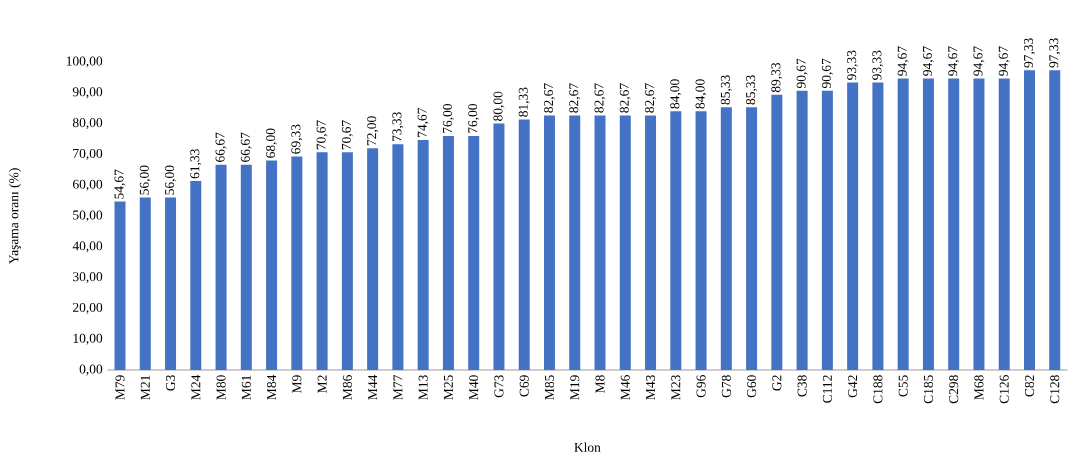 Image resolution: width=1089 pixels, height=474 pixels. Describe the element at coordinates (752, 386) in the screenshot. I see `x-tick-label: G60` at that location.